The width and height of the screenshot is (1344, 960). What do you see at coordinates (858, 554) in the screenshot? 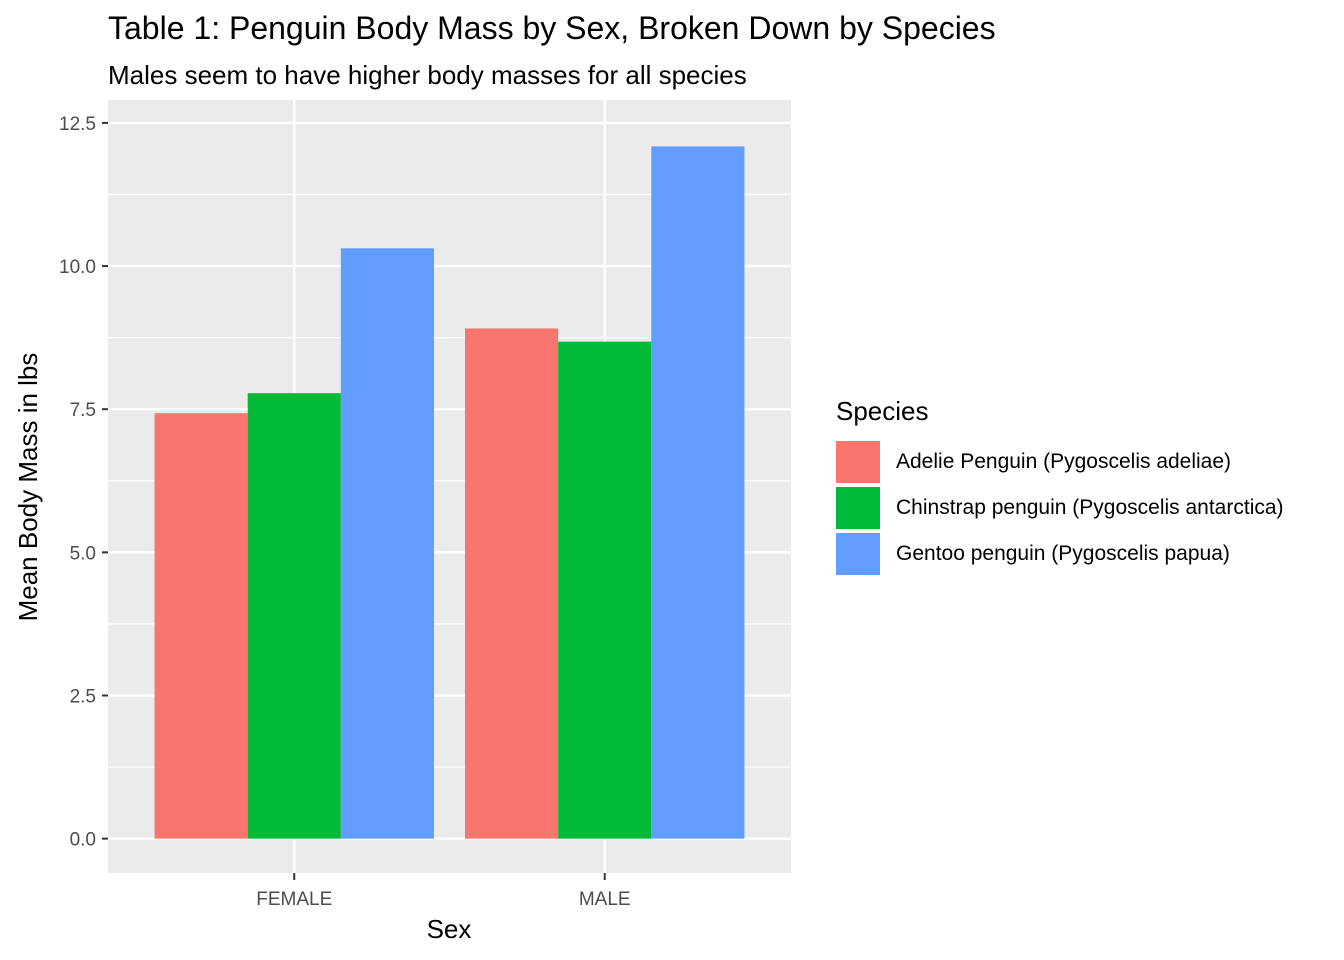
I see `legend-key-gentoo` at bounding box center [858, 554].